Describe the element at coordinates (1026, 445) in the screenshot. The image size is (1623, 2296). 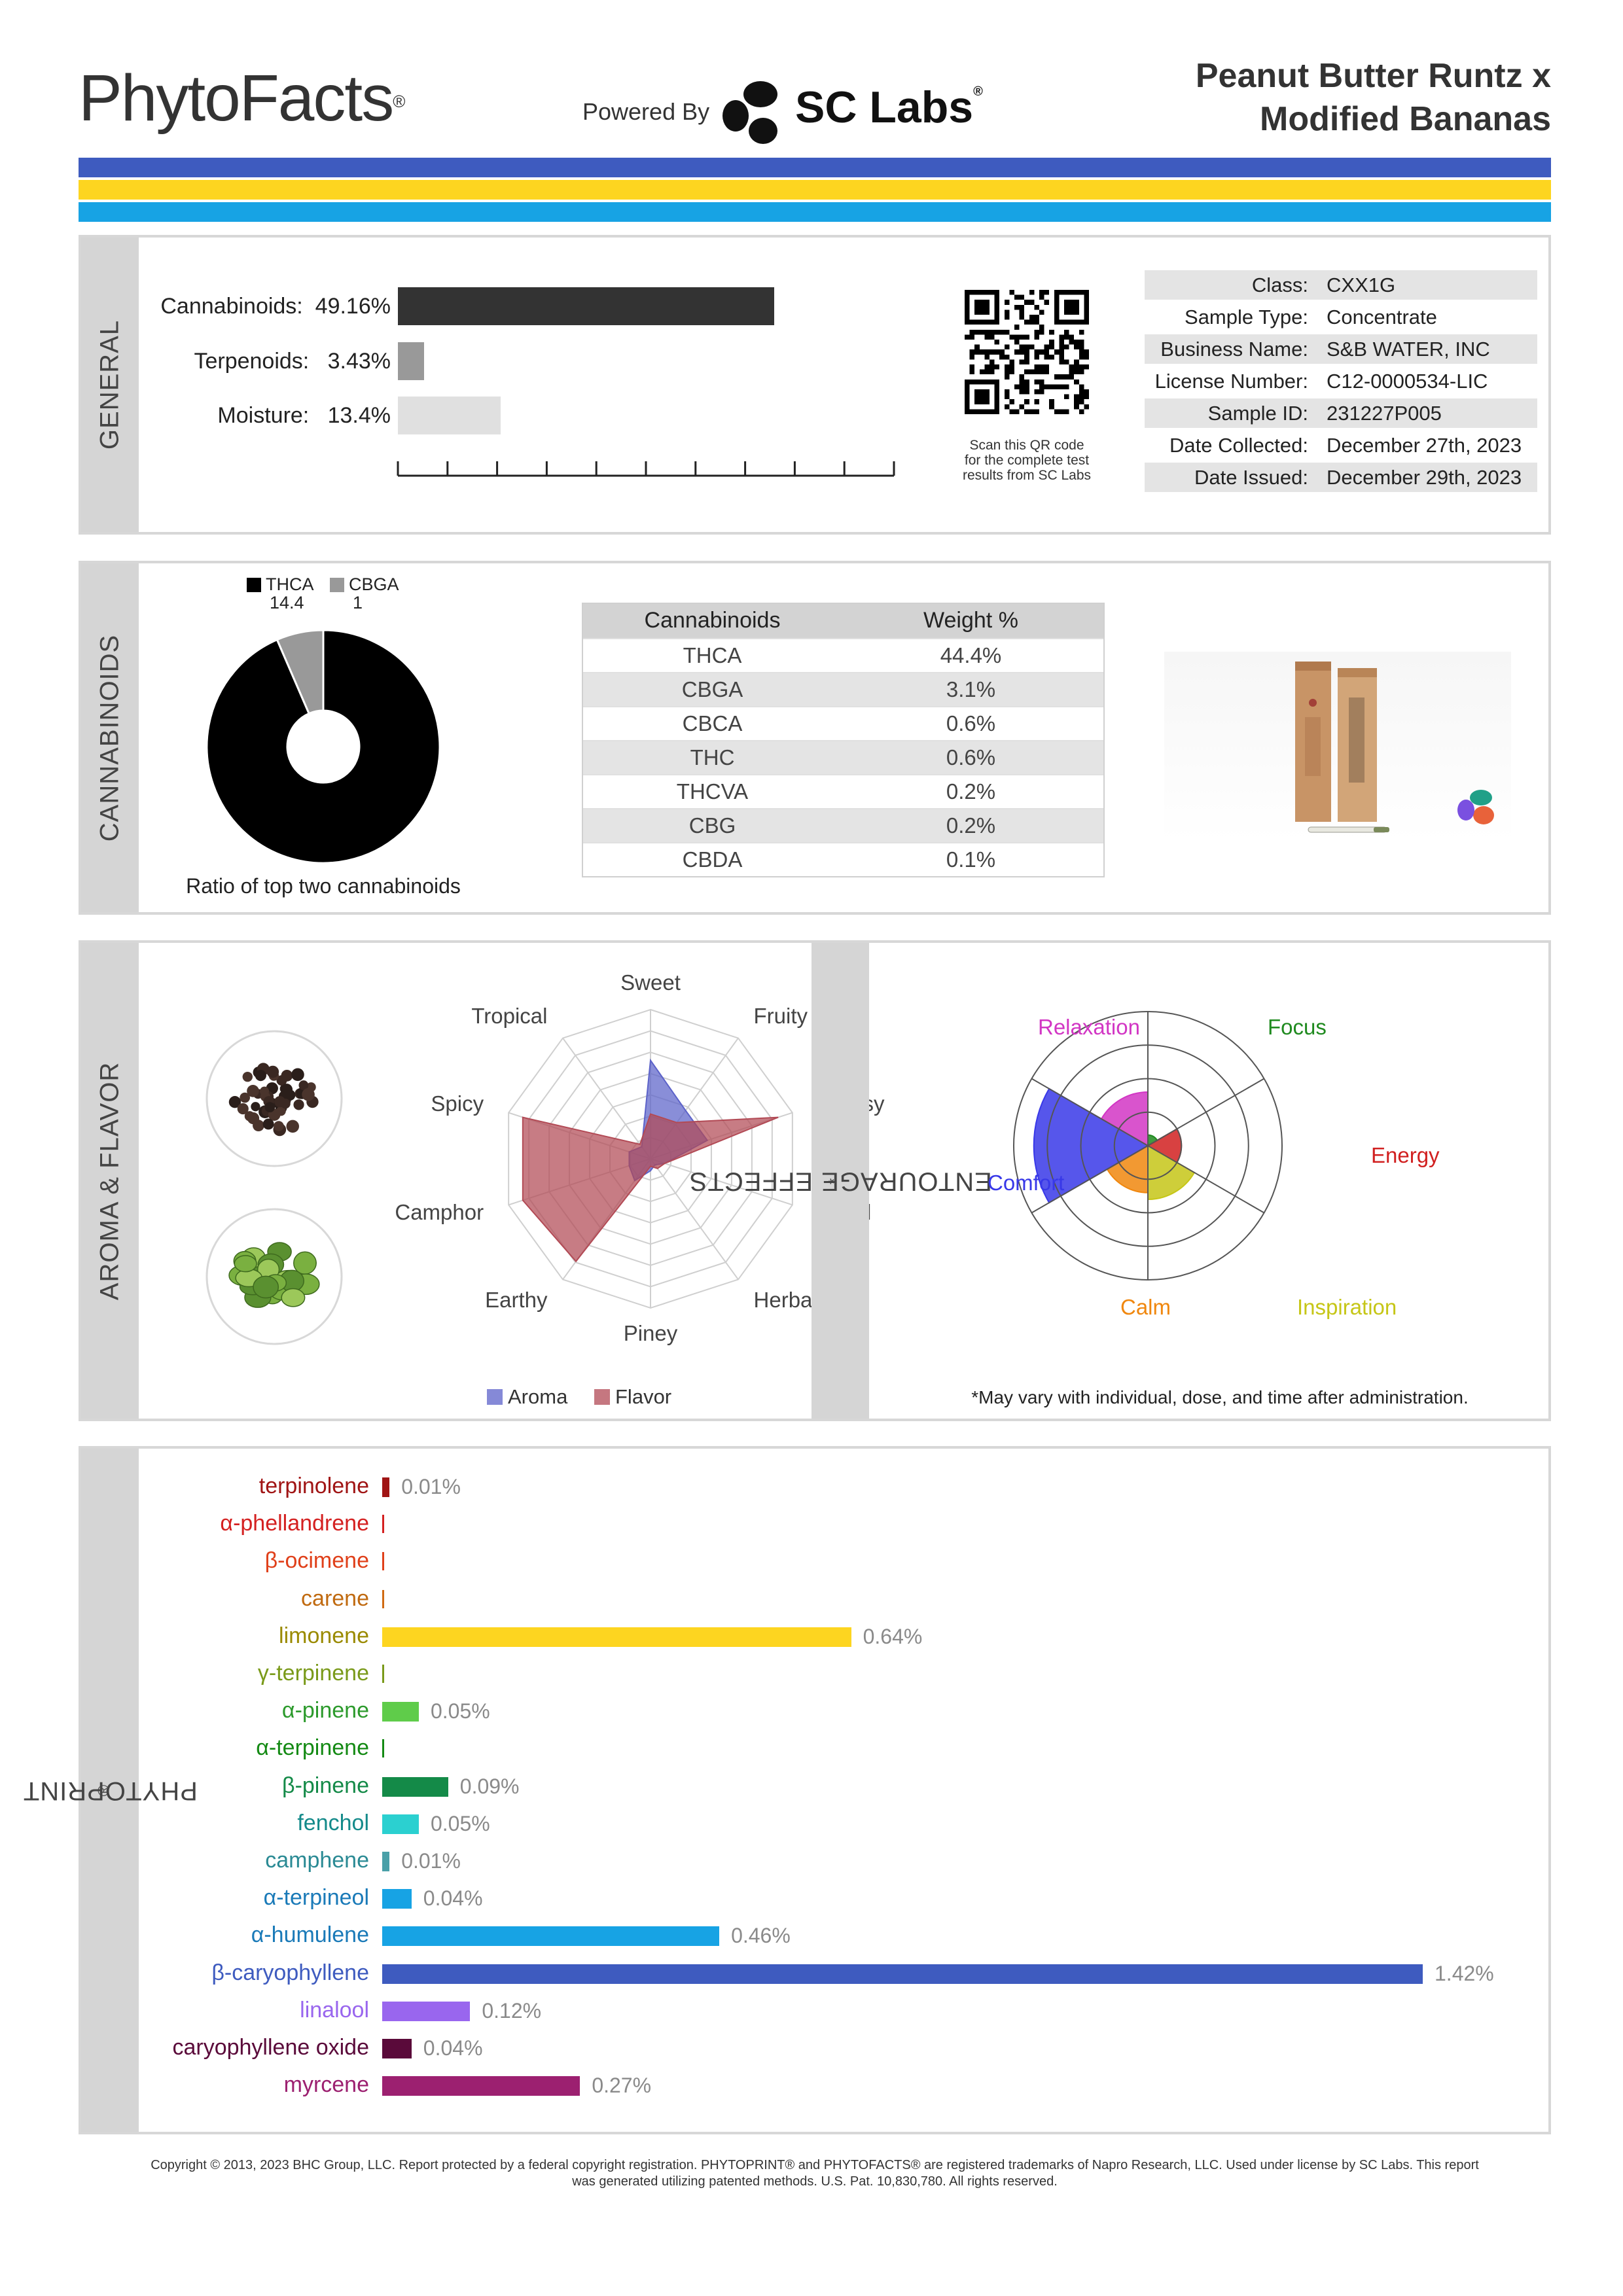
I see `qr-caption-line: Scan this QR code` at that location.